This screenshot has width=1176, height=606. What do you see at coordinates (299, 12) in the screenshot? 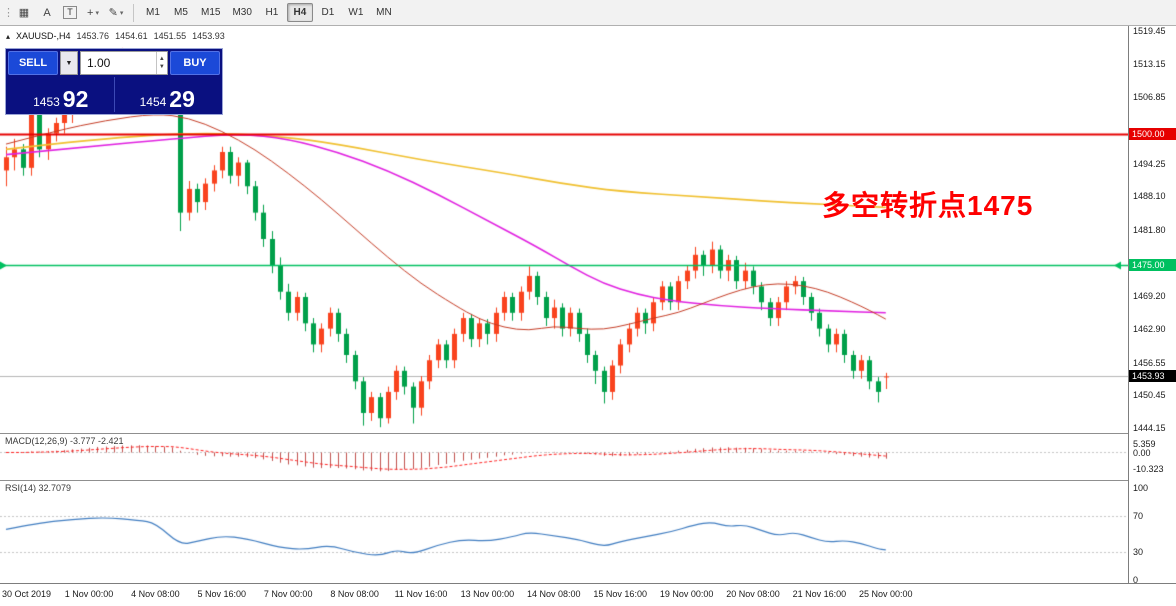
I see `timeframe-h4-button: H4` at bounding box center [299, 12].